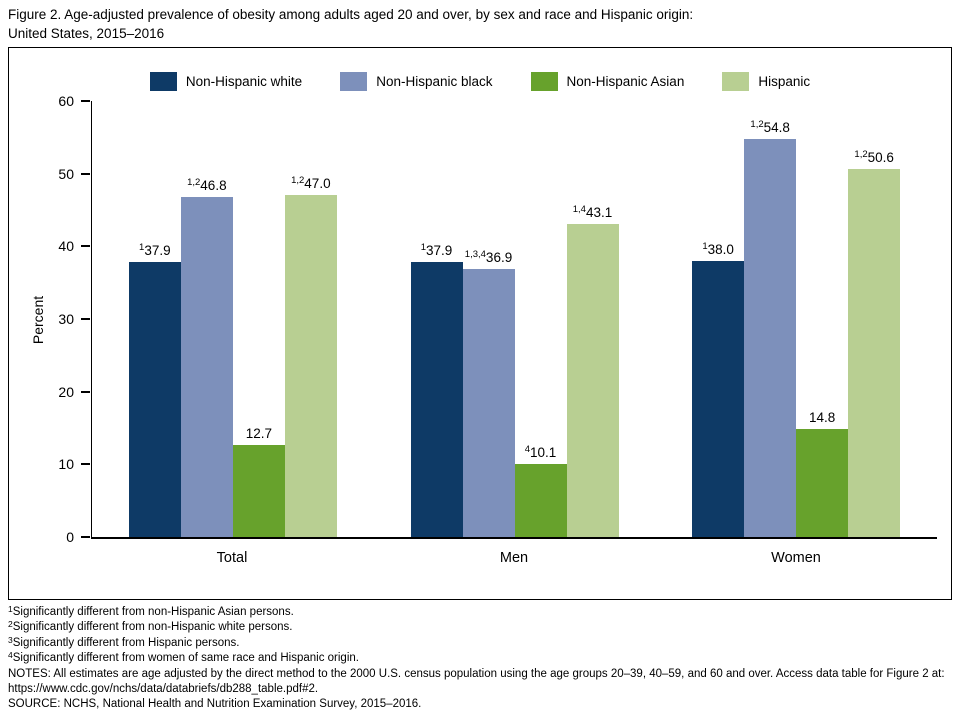 The image size is (960, 720). I want to click on bar: 1,254.8, so click(770, 328).